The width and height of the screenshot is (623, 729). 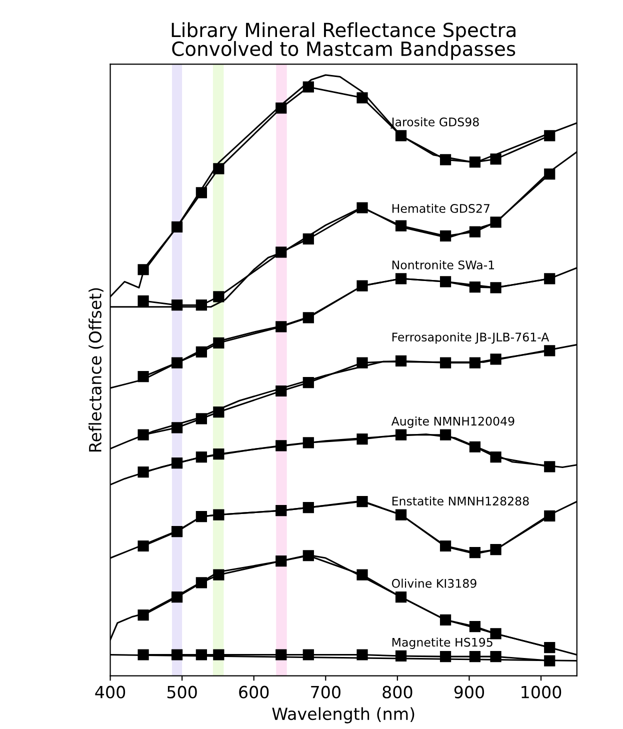 What do you see at coordinates (460, 501) in the screenshot?
I see `series-label: Enstatite NMNH128288` at bounding box center [460, 501].